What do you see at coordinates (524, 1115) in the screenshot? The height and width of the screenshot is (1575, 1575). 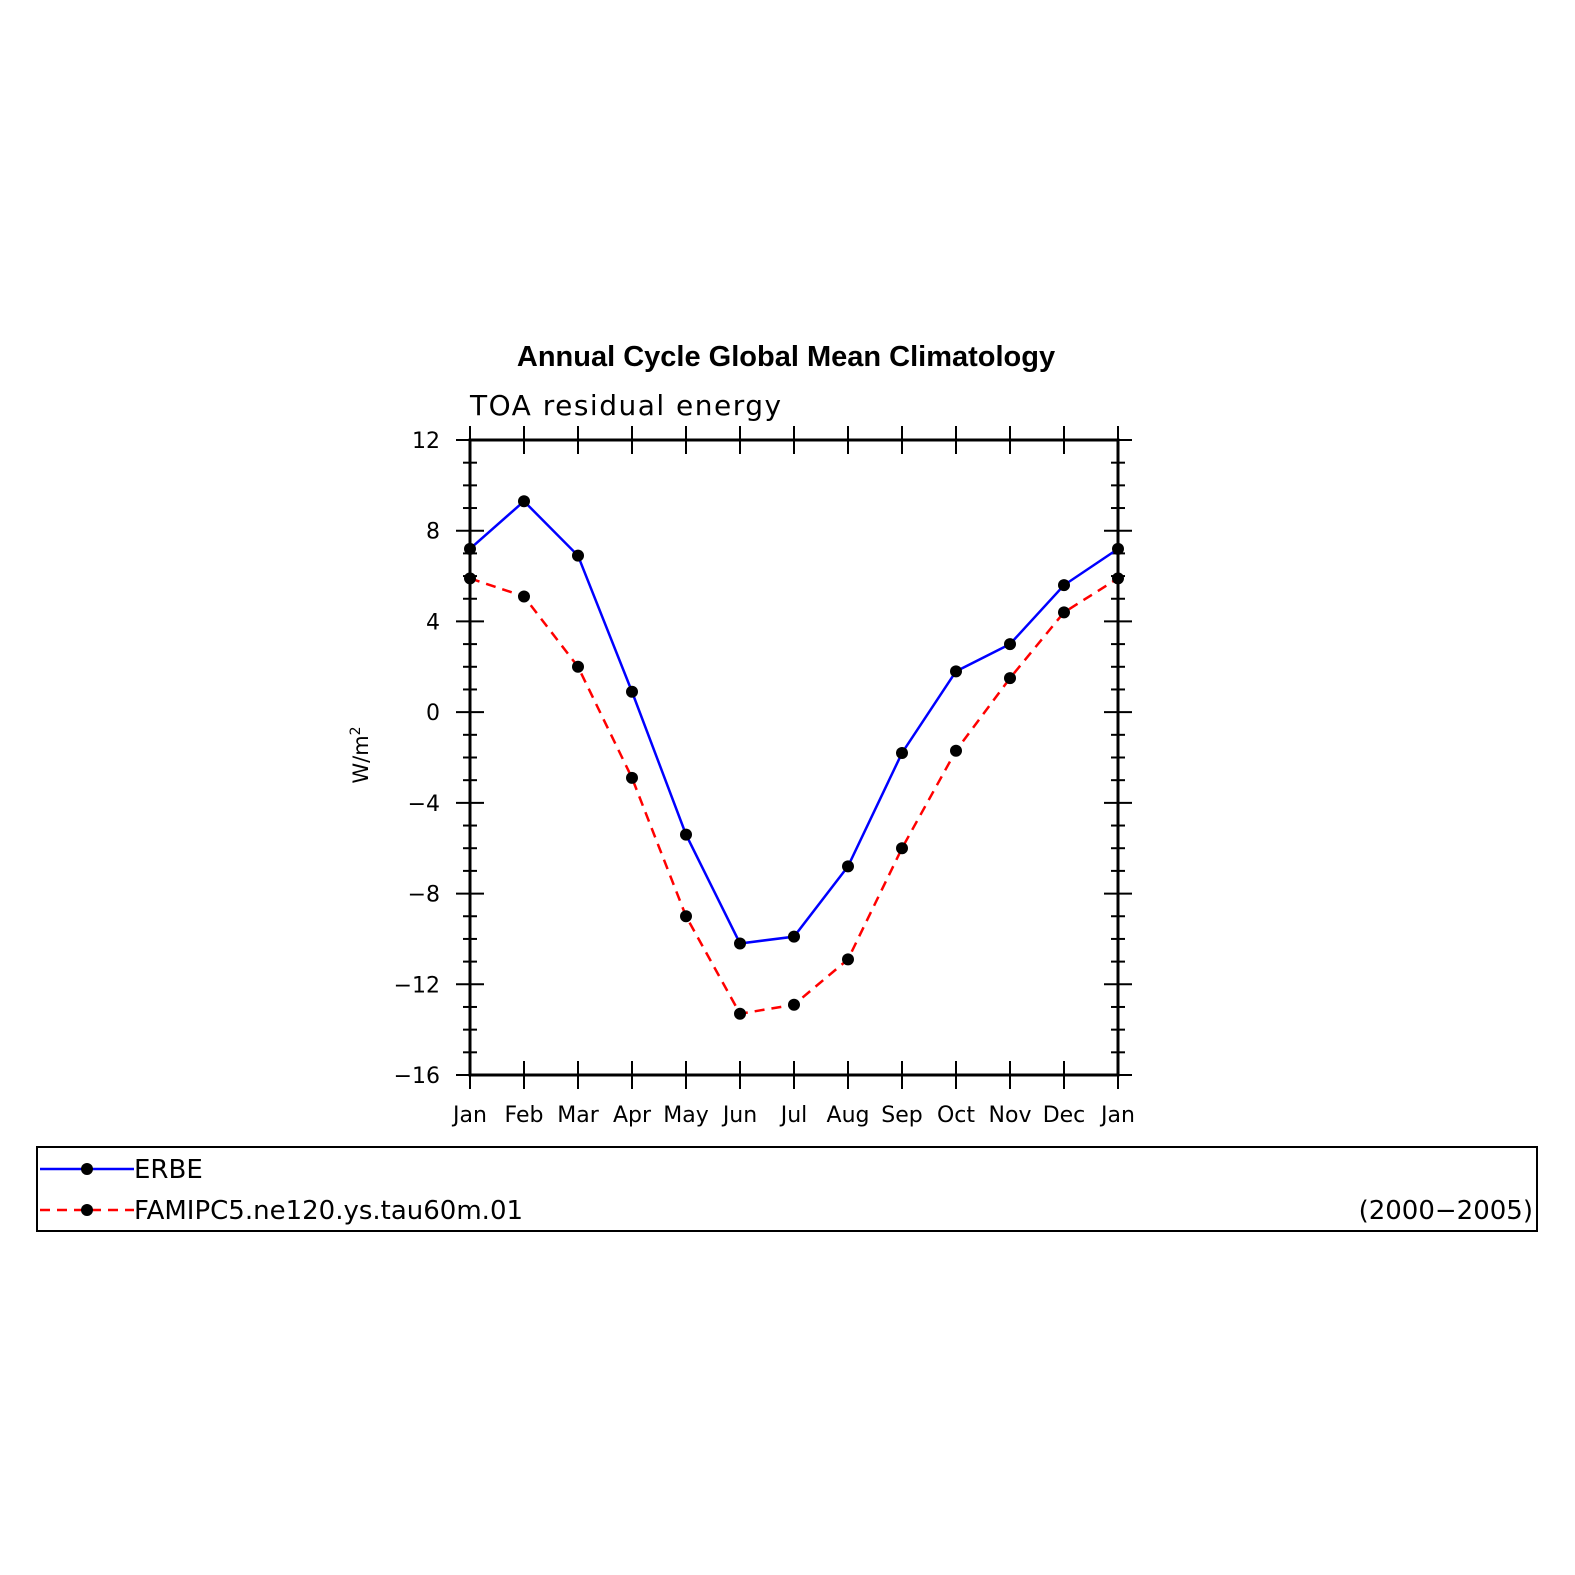 I see `x-tick-label: Feb` at bounding box center [524, 1115].